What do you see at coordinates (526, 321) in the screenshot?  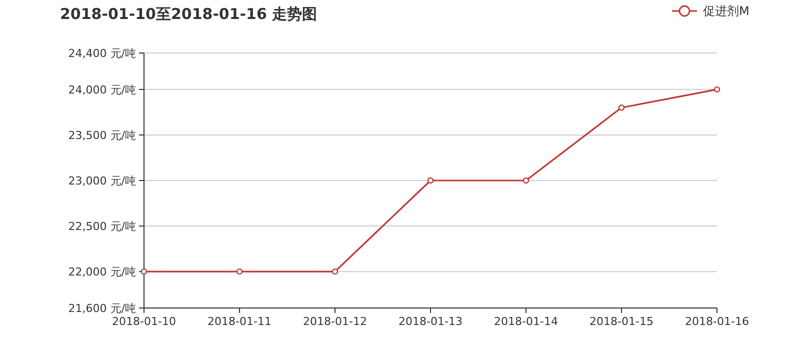 I see `x-tick-label: 2018-01-14` at bounding box center [526, 321].